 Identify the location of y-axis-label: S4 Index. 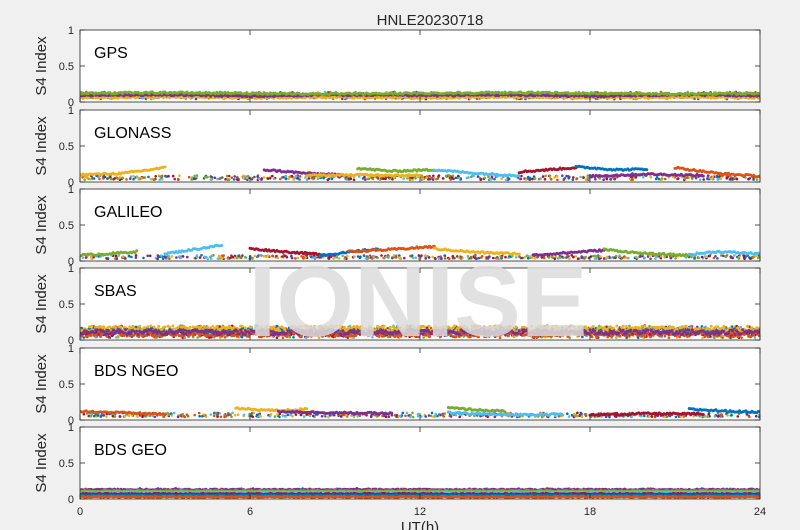
(41, 66).